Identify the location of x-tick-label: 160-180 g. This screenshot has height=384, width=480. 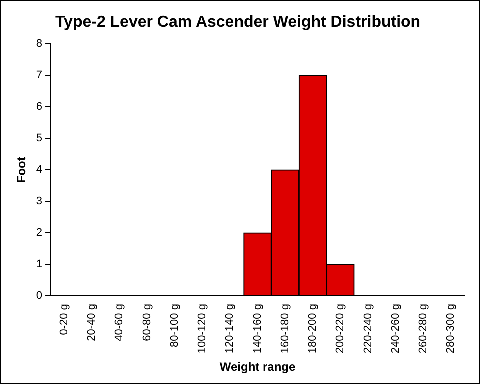
(285, 329).